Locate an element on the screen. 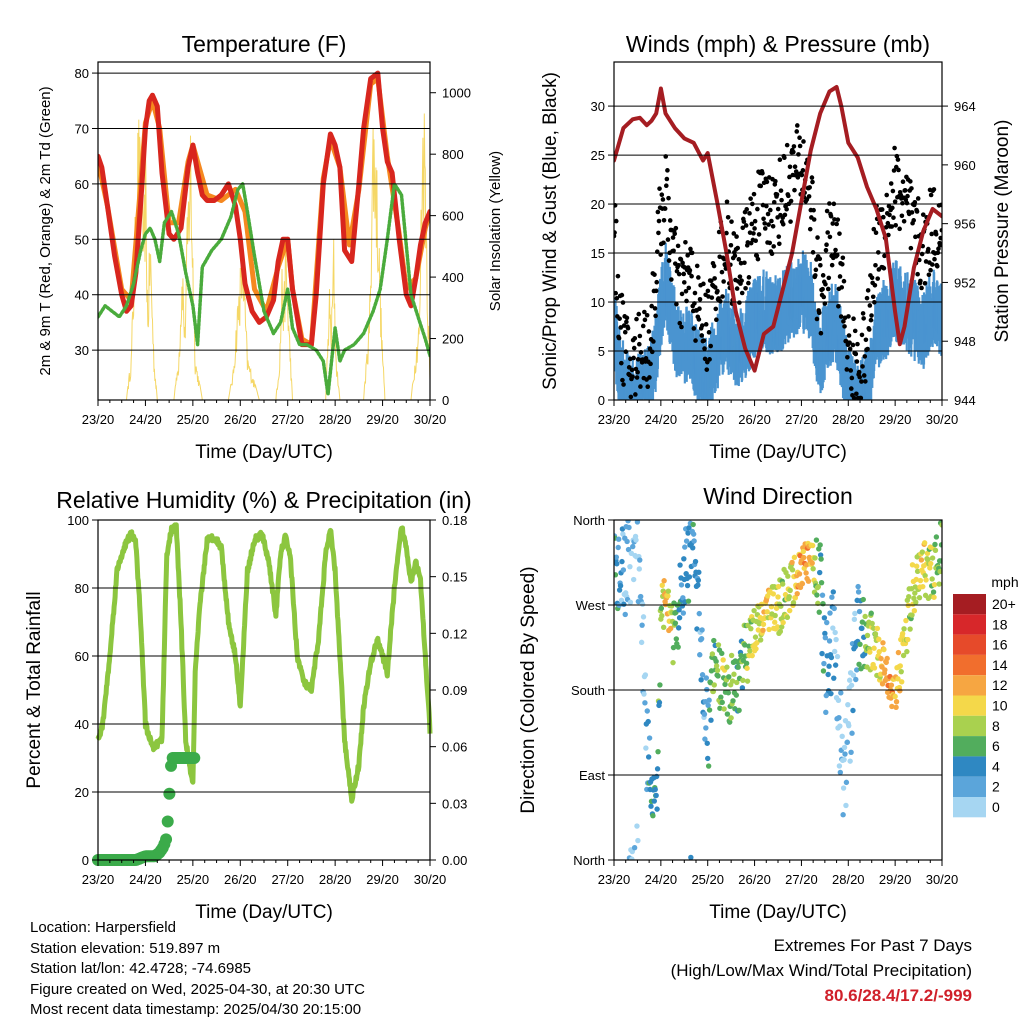 The image size is (1024, 1024). y-tick-label: 30 is located at coordinates (82, 350).